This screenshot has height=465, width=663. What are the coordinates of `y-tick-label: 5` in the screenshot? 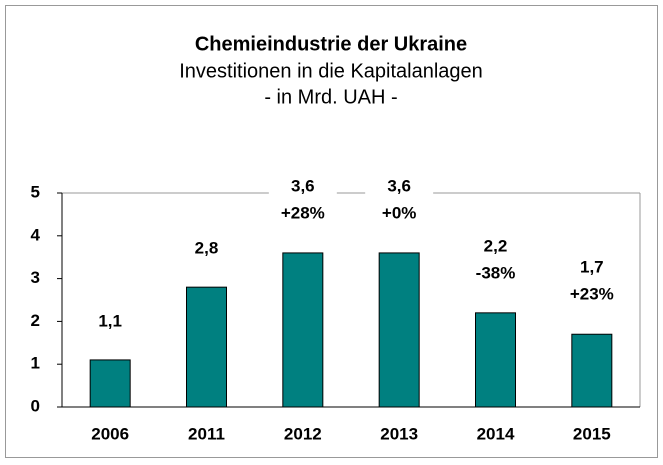 It's located at (35, 191).